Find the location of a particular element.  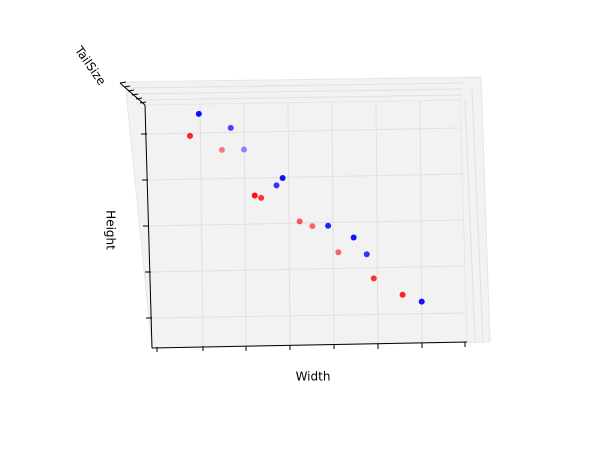

x-tick-marks is located at coordinates (311, 347).